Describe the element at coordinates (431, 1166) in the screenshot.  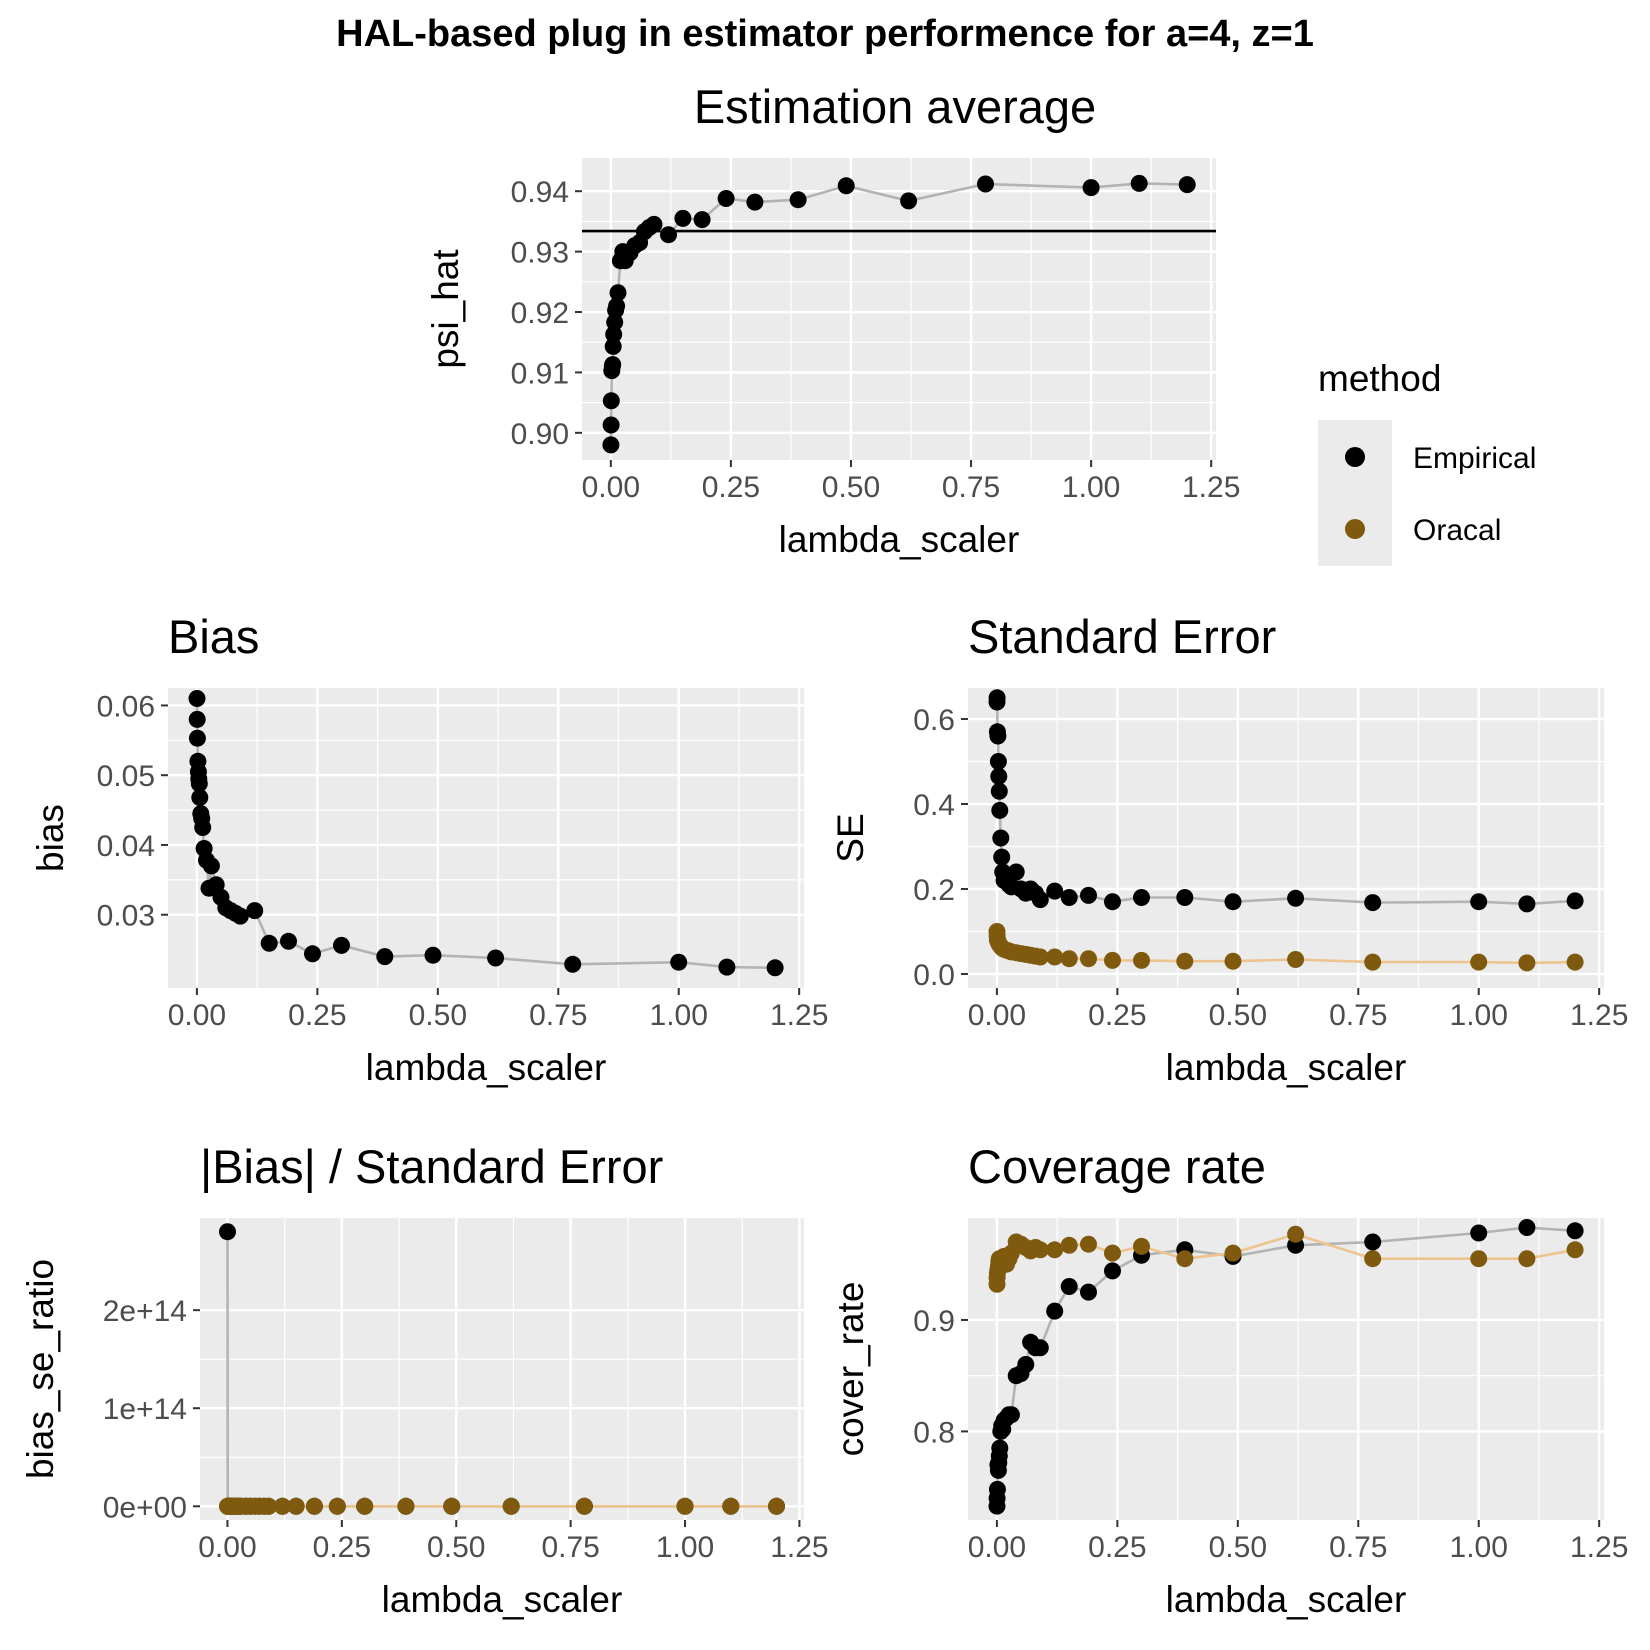
I see `panel-title-bias-se-ratio: |Bias| / Standard Error` at that location.